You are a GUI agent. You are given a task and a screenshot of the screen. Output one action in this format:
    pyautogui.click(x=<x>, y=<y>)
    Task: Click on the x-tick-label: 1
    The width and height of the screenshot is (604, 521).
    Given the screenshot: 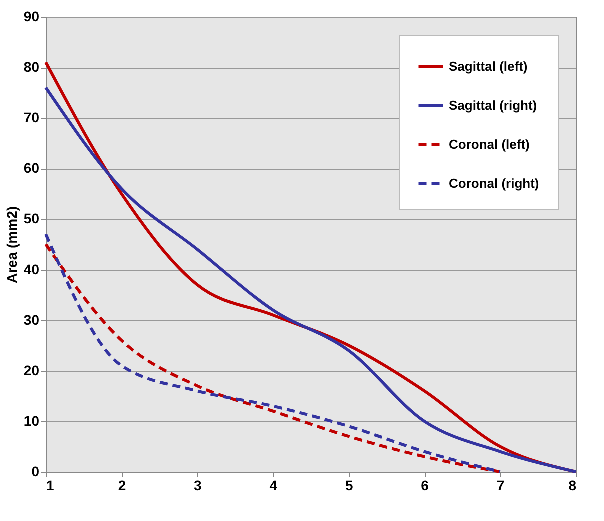 What is the action you would take?
    pyautogui.click(x=50, y=486)
    